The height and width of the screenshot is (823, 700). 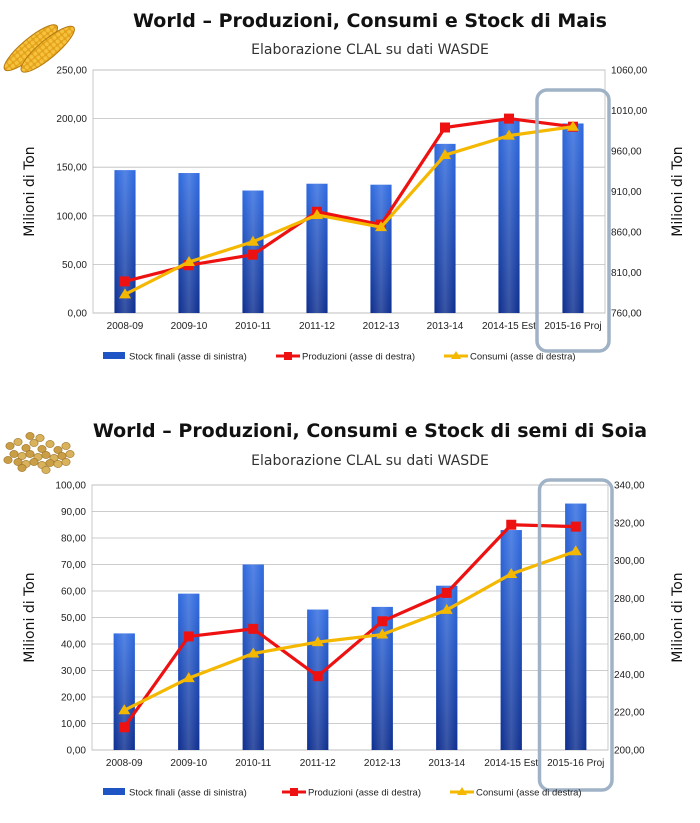 What do you see at coordinates (626, 233) in the screenshot?
I see `y-right-tick-label: 860,00` at bounding box center [626, 233].